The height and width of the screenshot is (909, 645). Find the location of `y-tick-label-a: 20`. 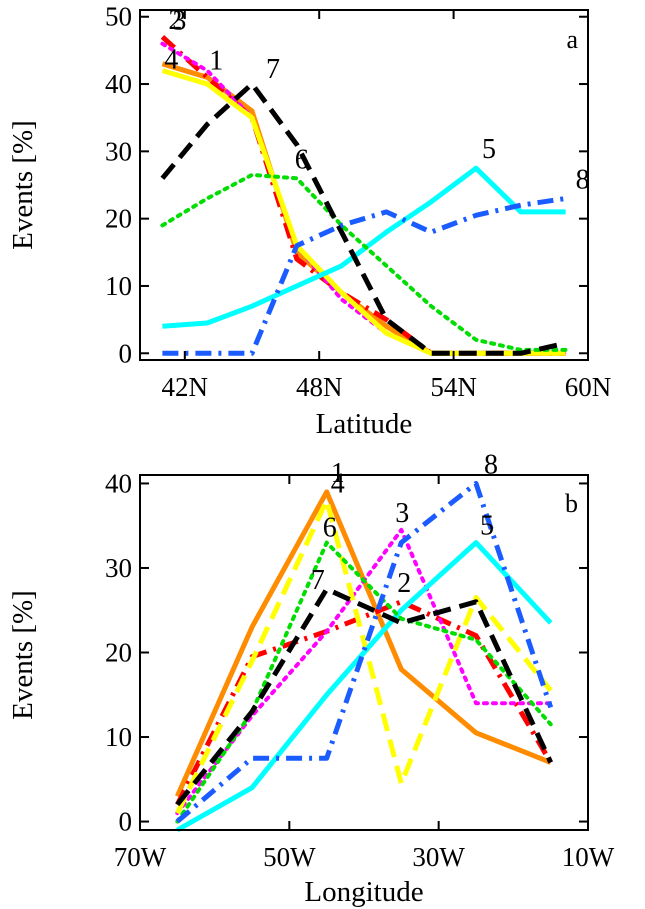

y-tick-label-a: 20 is located at coordinates (118, 219).